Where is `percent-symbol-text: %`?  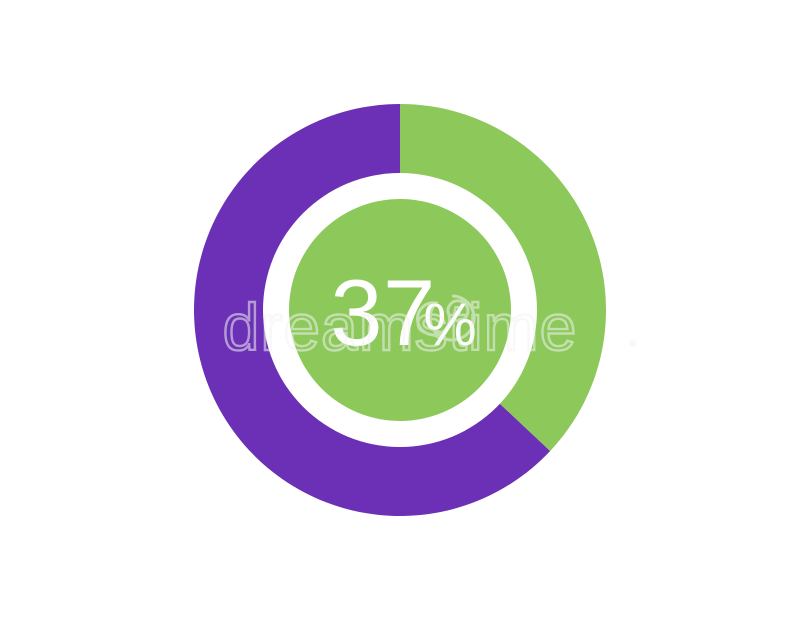 percent-symbol-text: % is located at coordinates (449, 324).